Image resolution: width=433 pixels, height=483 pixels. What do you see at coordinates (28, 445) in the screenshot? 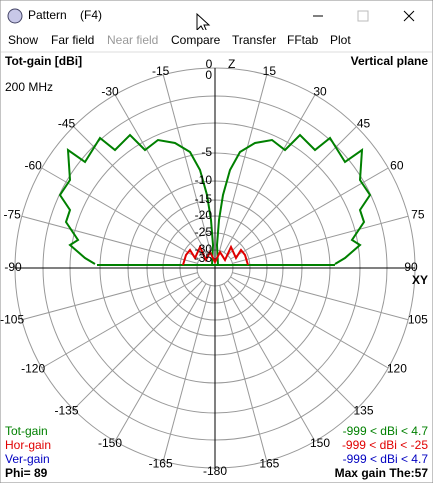
I see `legend-name: Hor-gain` at bounding box center [28, 445].